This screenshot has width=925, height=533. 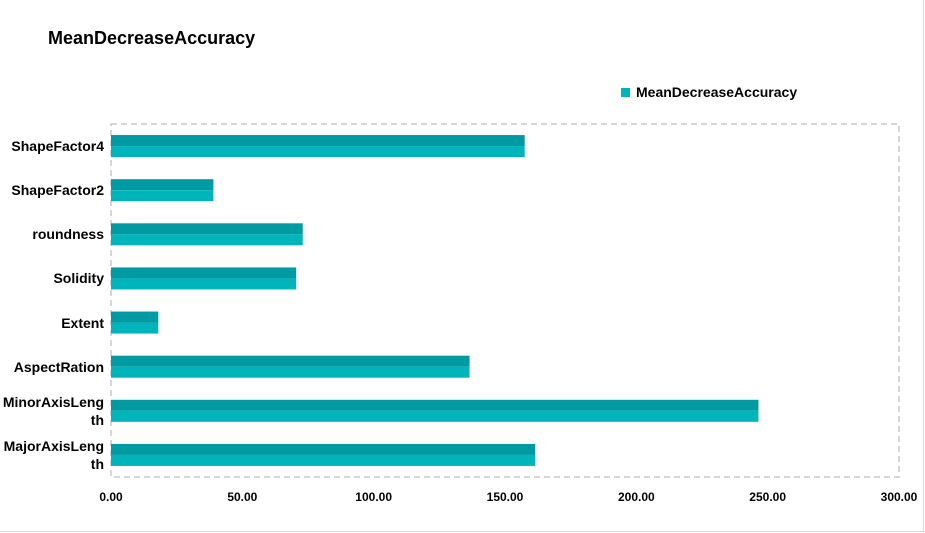 What do you see at coordinates (152, 38) in the screenshot?
I see `chart-title: MeanDecreaseAccuracy` at bounding box center [152, 38].